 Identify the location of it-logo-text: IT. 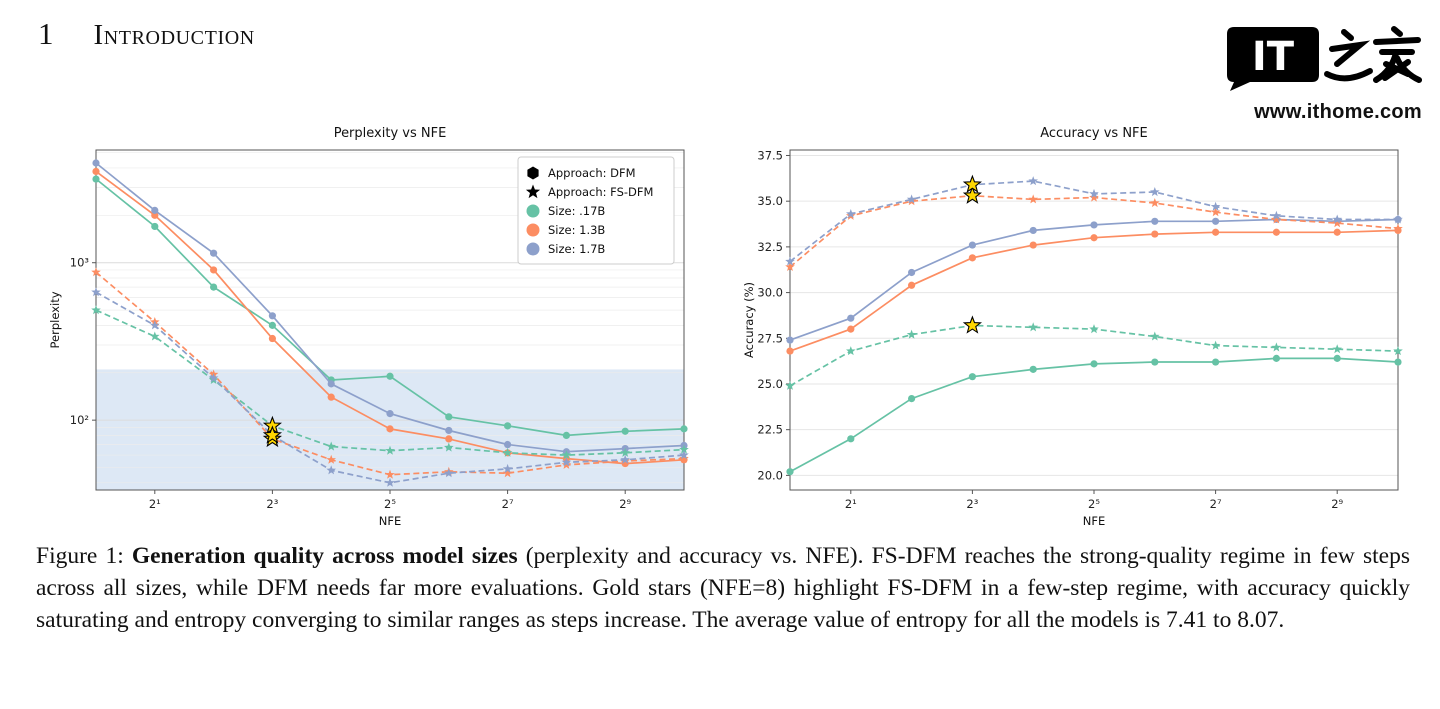
(1273, 57).